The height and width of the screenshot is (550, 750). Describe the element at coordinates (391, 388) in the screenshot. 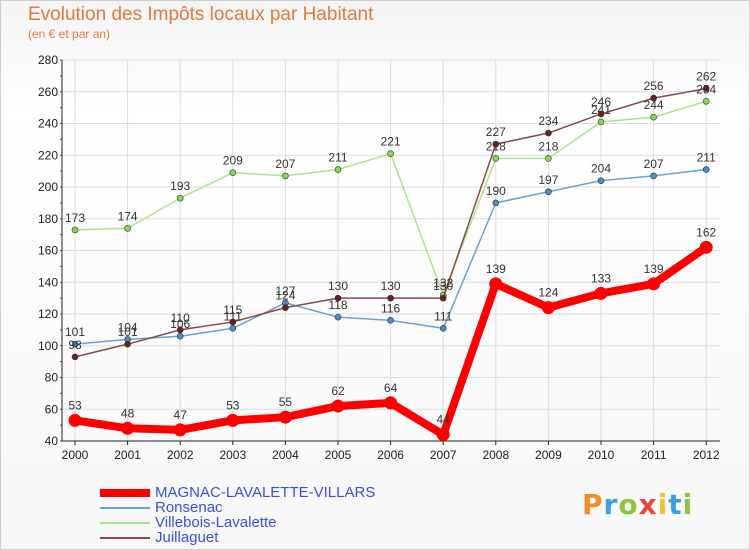

I see `data-label: 64` at that location.